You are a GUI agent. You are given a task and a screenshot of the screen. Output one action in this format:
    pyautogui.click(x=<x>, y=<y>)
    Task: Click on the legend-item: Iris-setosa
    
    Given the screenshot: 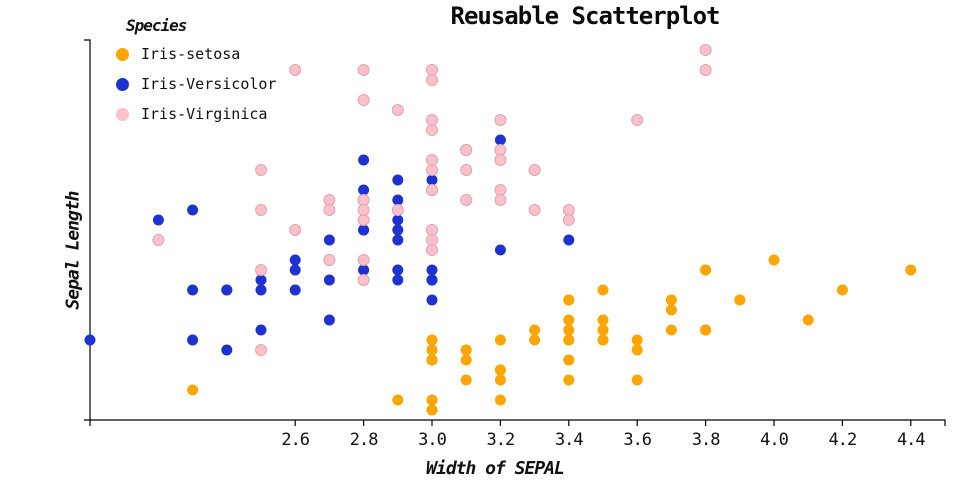 What is the action you would take?
    pyautogui.click(x=196, y=54)
    